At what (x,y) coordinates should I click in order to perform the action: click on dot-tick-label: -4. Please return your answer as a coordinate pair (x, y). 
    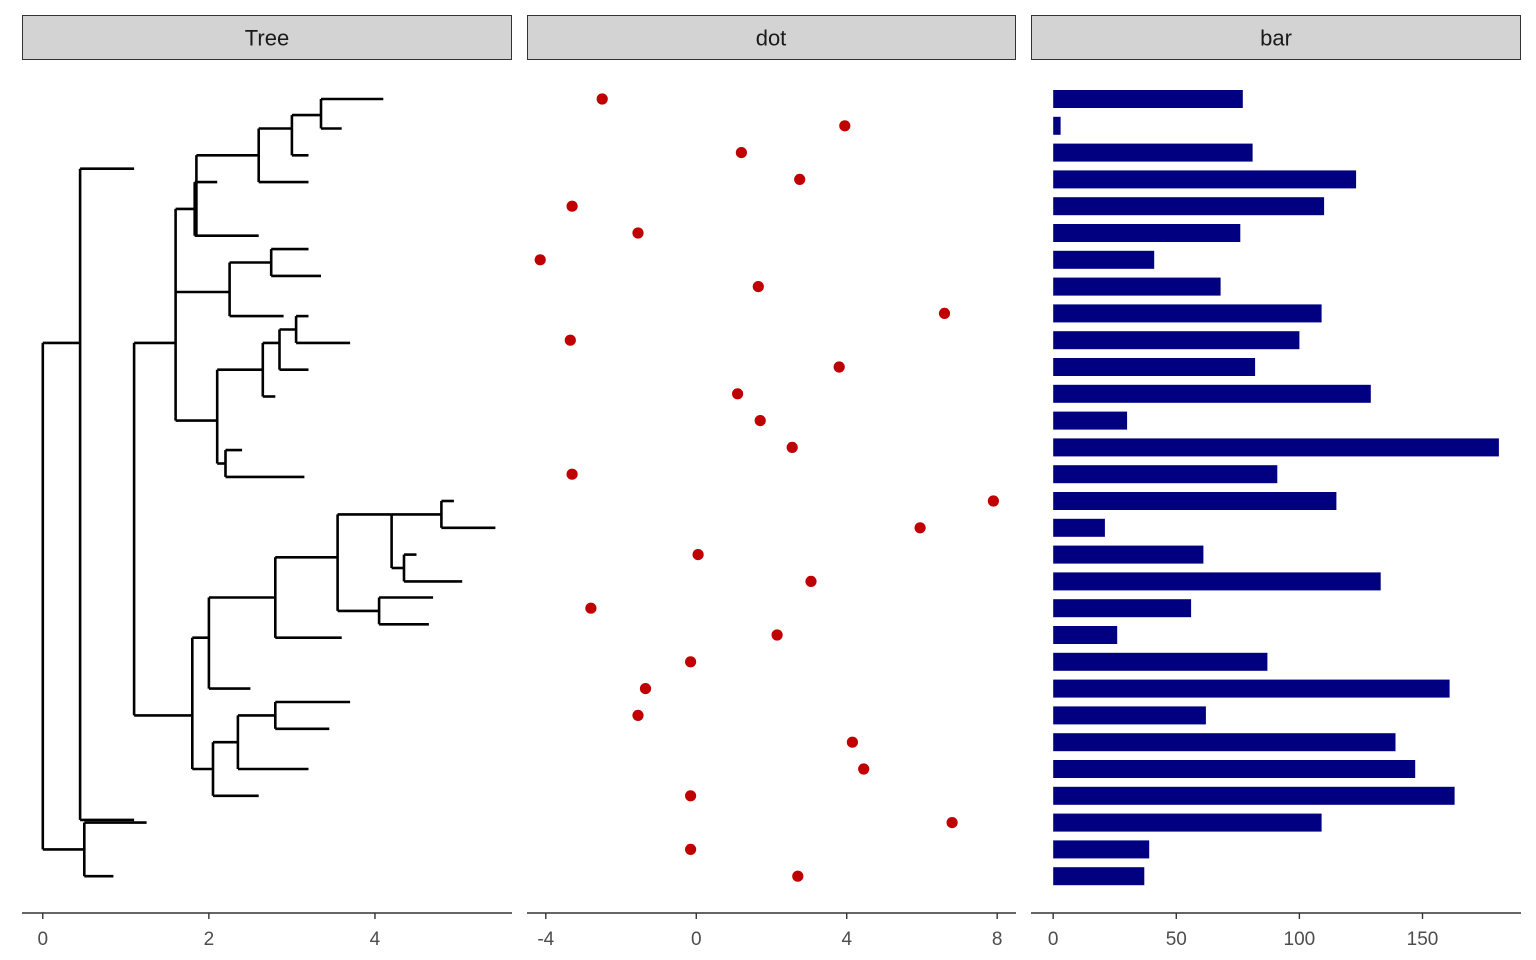
    Looking at the image, I should click on (545, 939).